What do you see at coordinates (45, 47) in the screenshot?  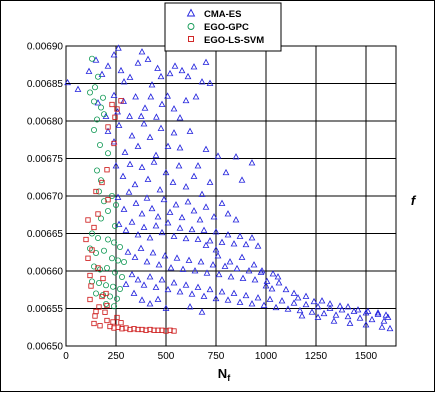 I see `y-tick-label: 0.00690` at bounding box center [45, 47].